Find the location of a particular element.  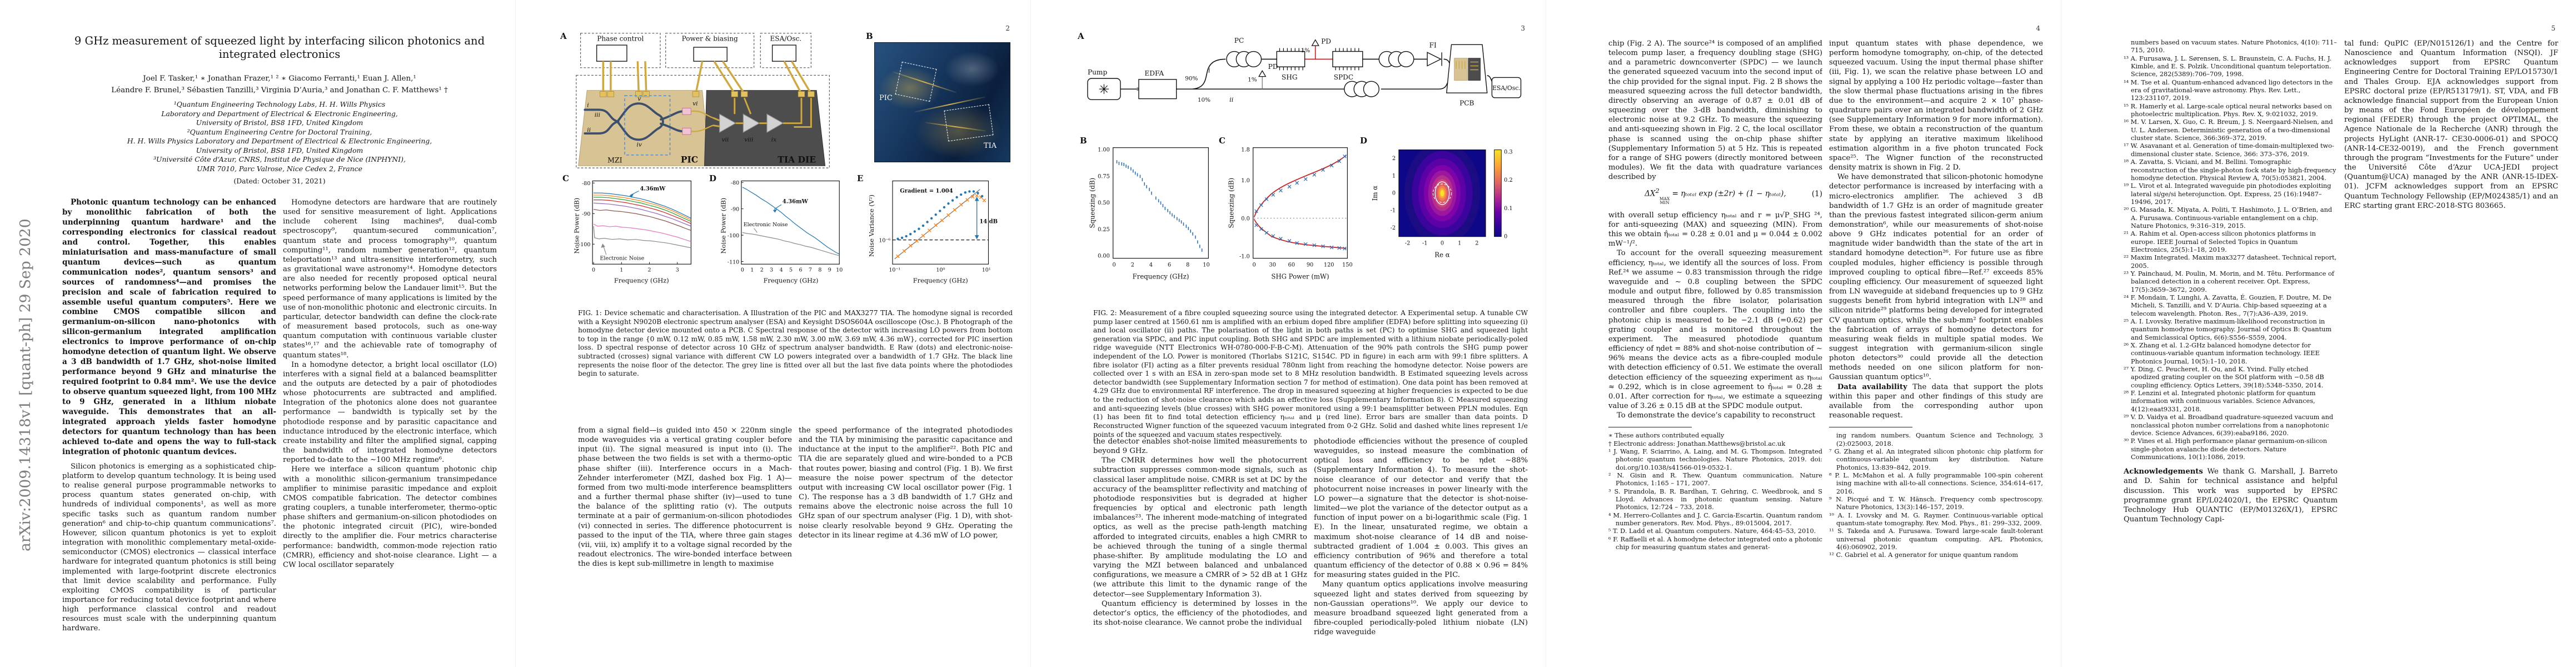

svg-text: -100 is located at coordinates (584, 245).